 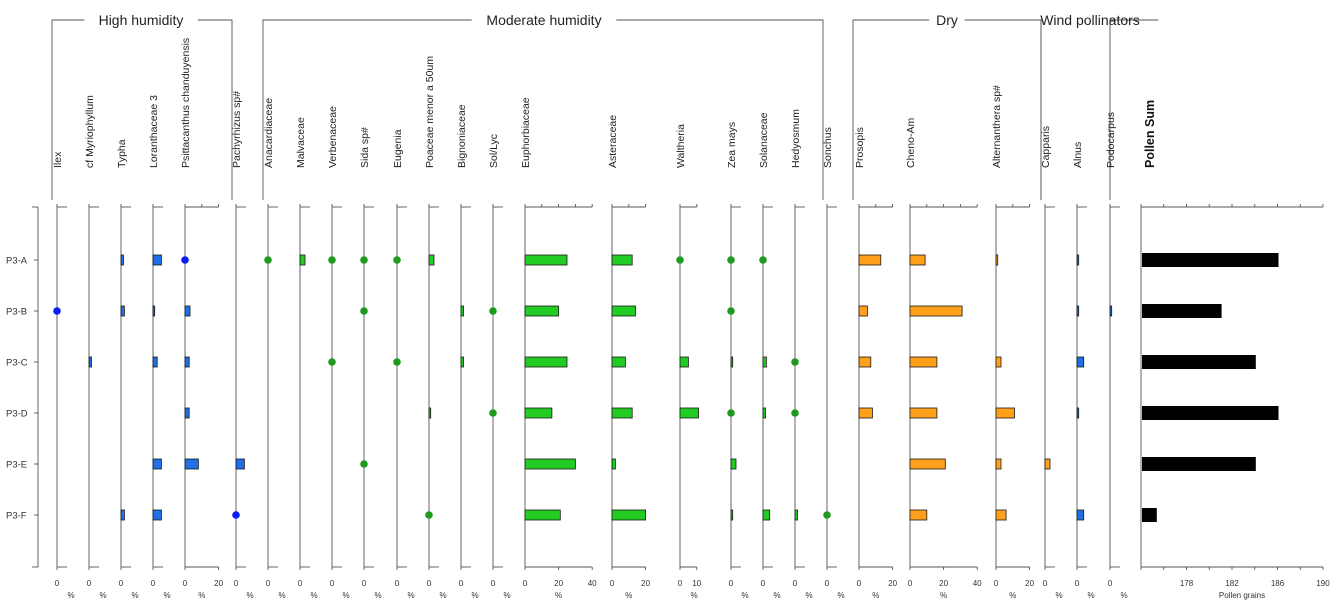 I want to click on taxon-label-asteraceae: Asteraceae, so click(x=613, y=141).